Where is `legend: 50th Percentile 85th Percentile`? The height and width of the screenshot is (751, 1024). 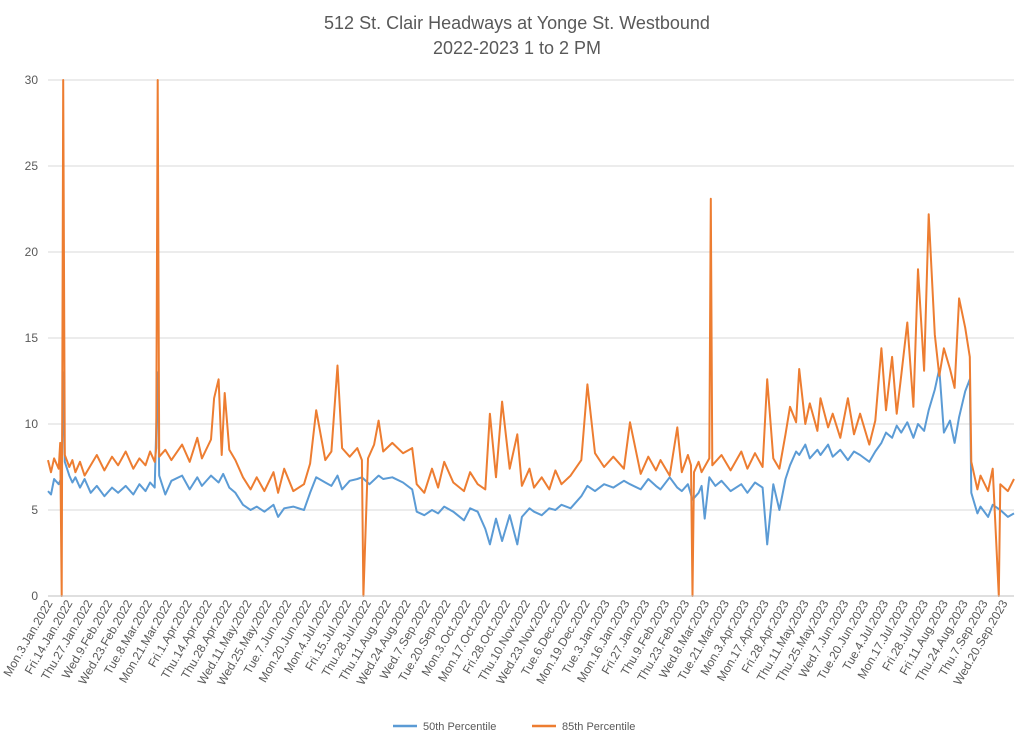
legend: 50th Percentile 85th Percentile is located at coordinates (514, 727).